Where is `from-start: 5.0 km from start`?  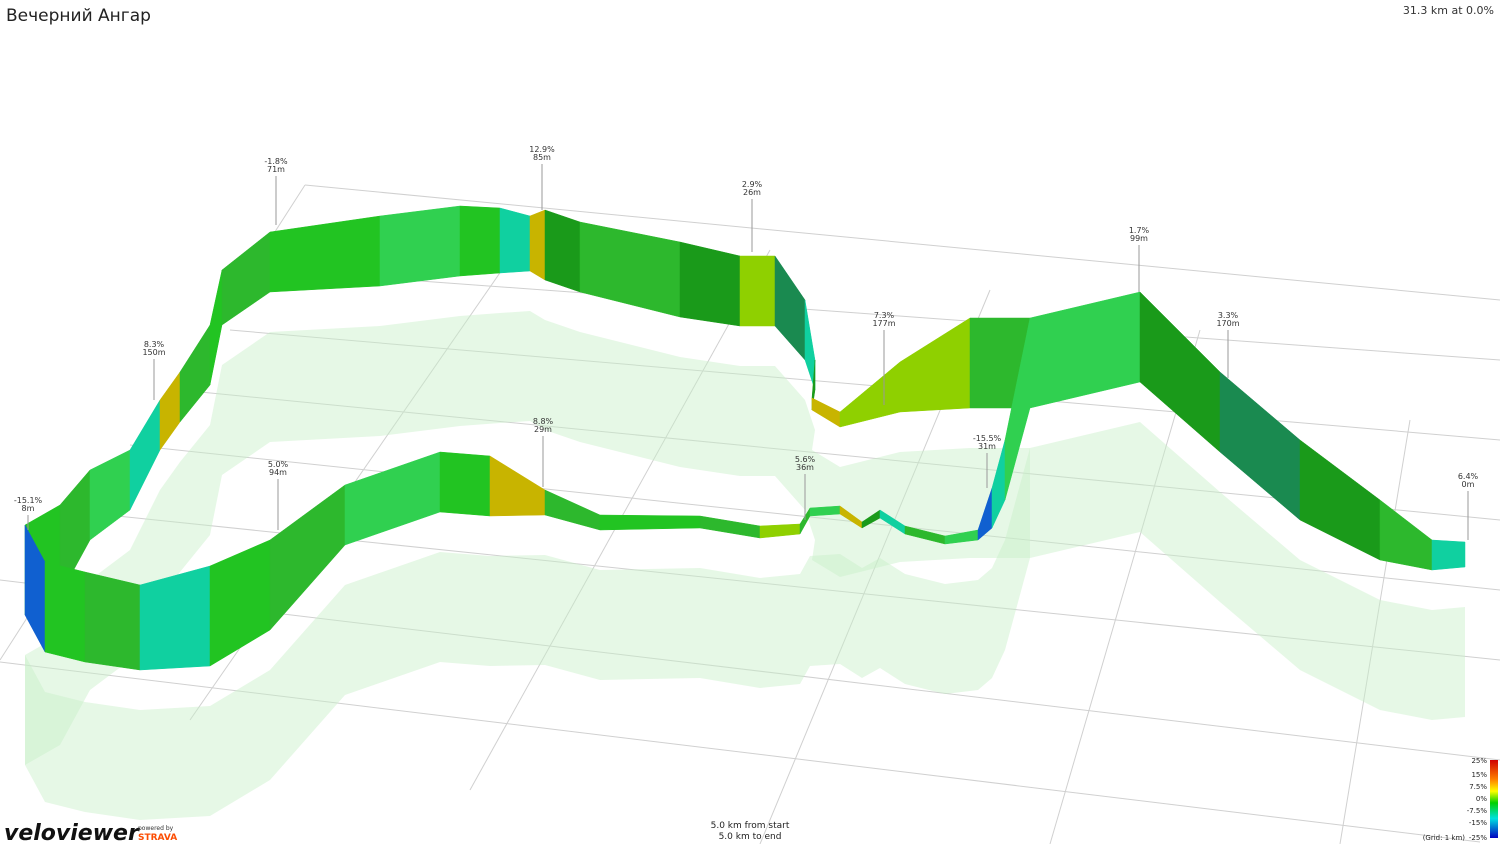
from-start: 5.0 km from start is located at coordinates (750, 826).